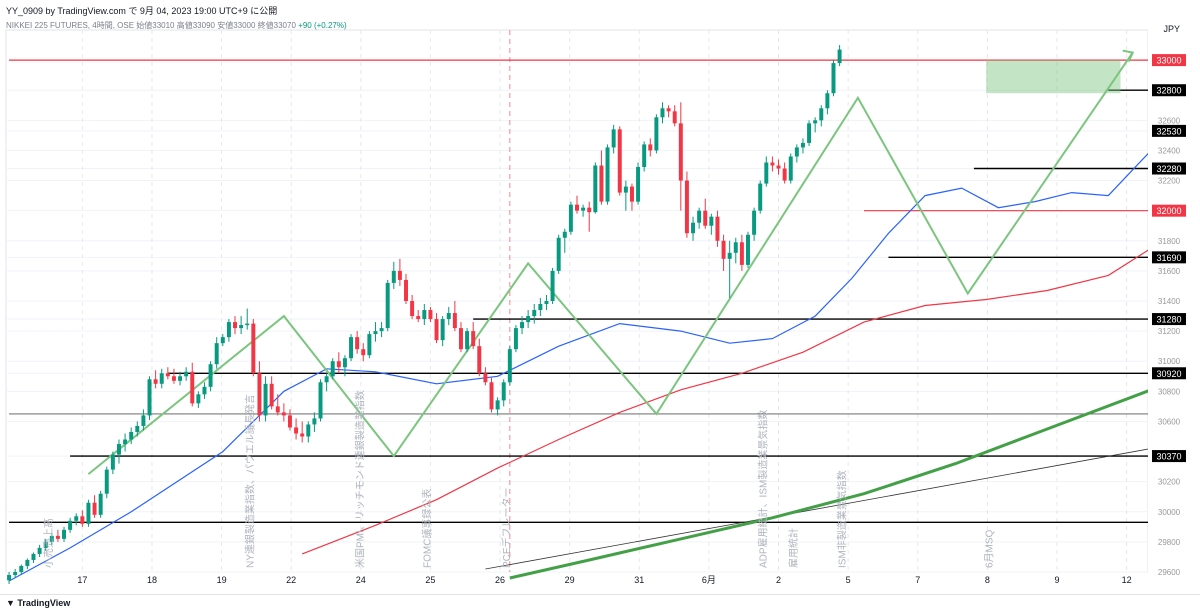  Describe the element at coordinates (1168, 374) in the screenshot. I see `price-level-tag-text: 30920` at that location.